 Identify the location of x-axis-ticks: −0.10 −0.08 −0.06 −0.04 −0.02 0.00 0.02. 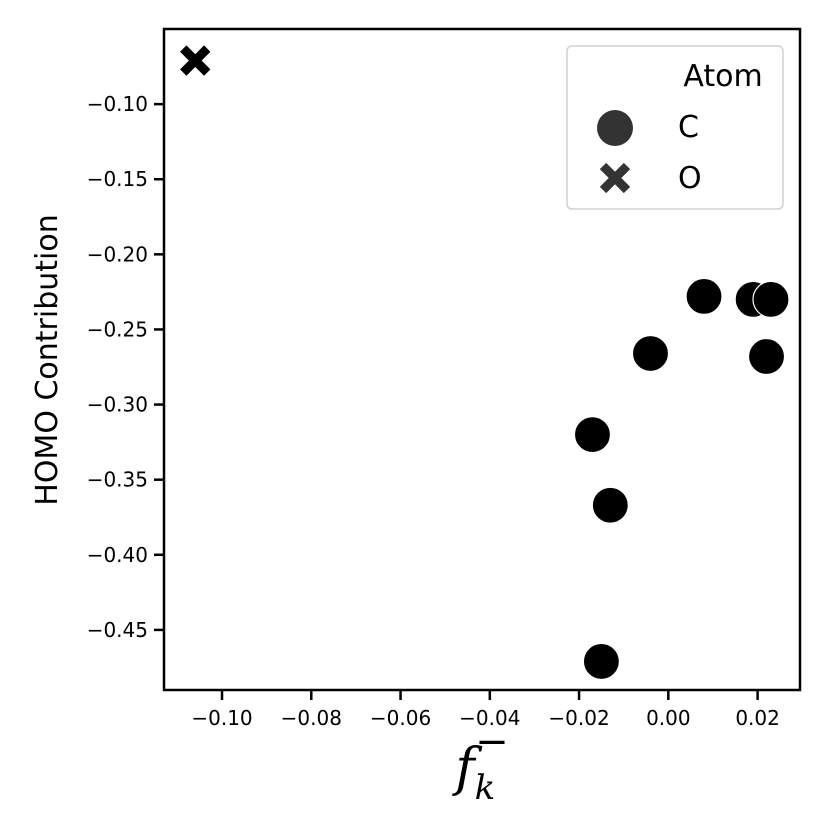
(485, 710).